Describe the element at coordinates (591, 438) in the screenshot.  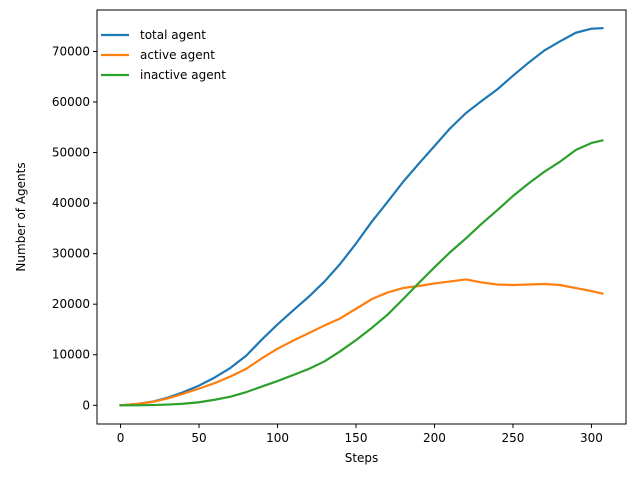
I see `x-tick-label: 300` at that location.